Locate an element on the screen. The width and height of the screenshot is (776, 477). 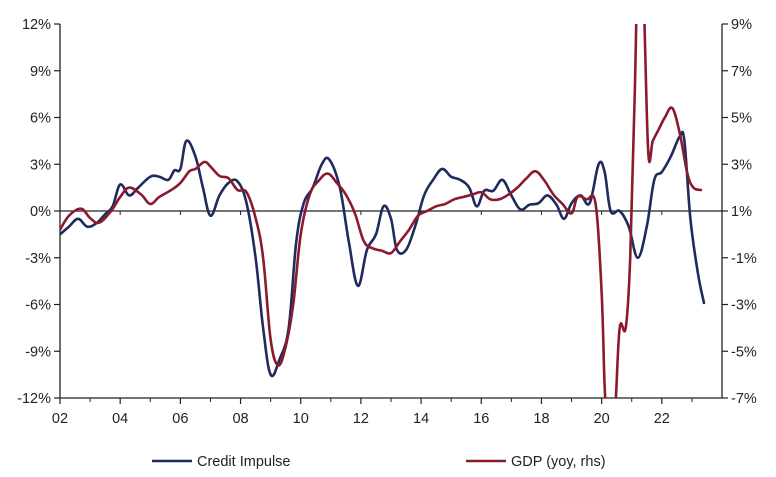
x-tick-label: 20 is located at coordinates (602, 419).